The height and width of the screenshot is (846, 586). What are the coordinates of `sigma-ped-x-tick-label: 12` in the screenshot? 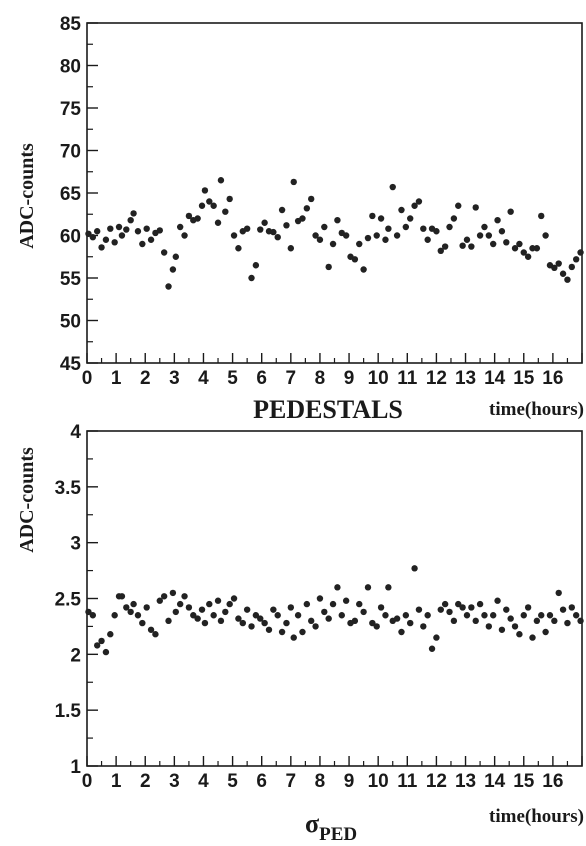 It's located at (436, 781).